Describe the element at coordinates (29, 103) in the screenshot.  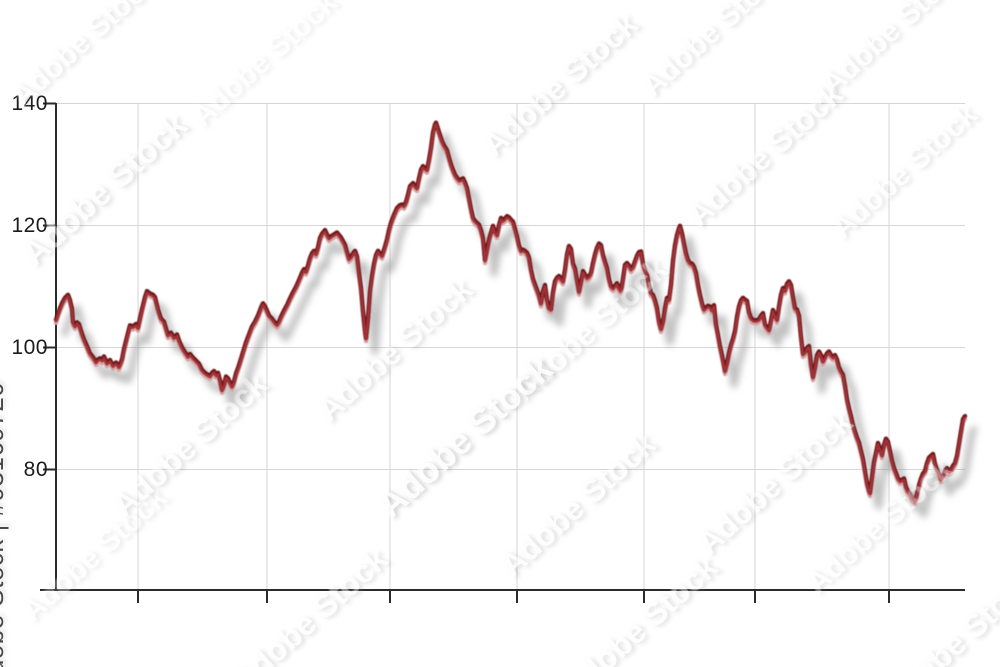
I see `y-axis-label-140: 140` at that location.